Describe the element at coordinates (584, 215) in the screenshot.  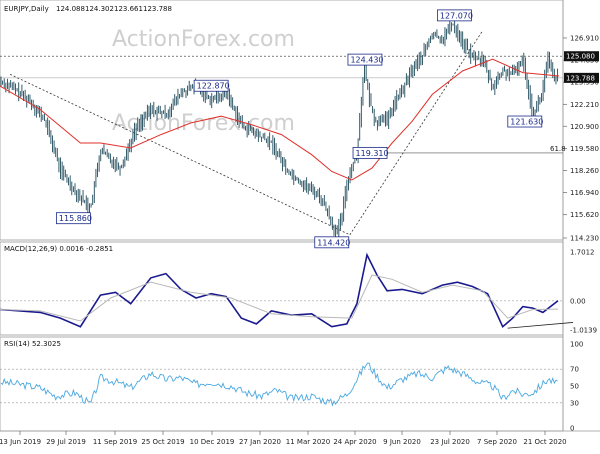
I see `price-y-tick-label: 115.620` at that location.